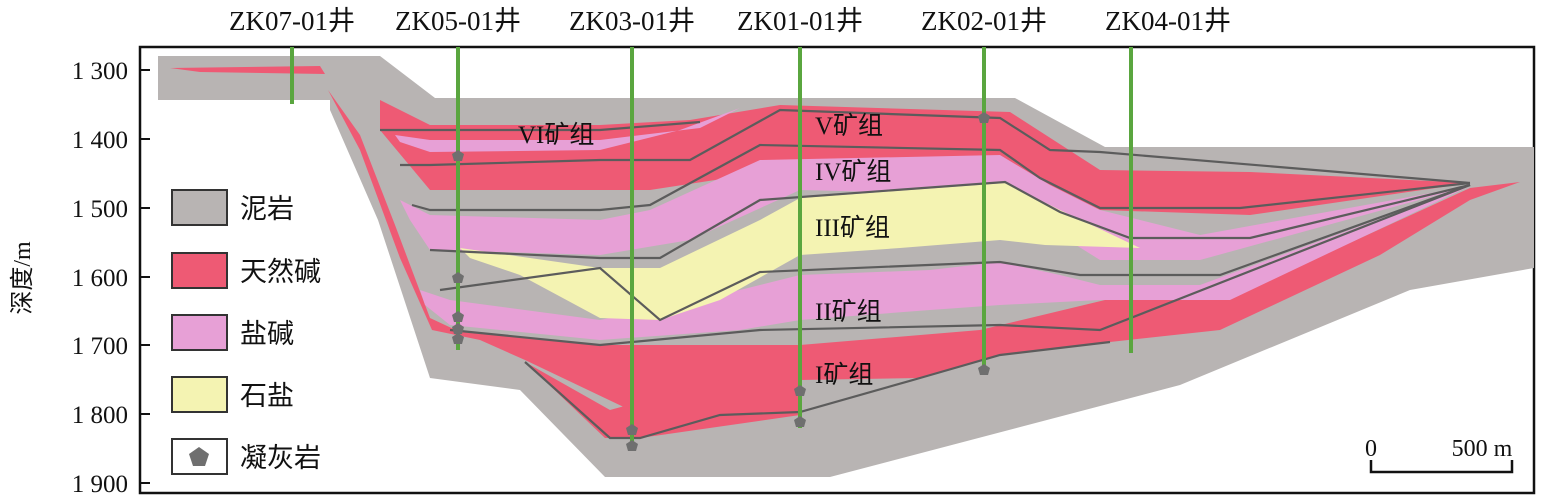 The image size is (1544, 501). What do you see at coordinates (800, 21) in the screenshot?
I see `well-label-zk01: ZK01-01井` at bounding box center [800, 21].